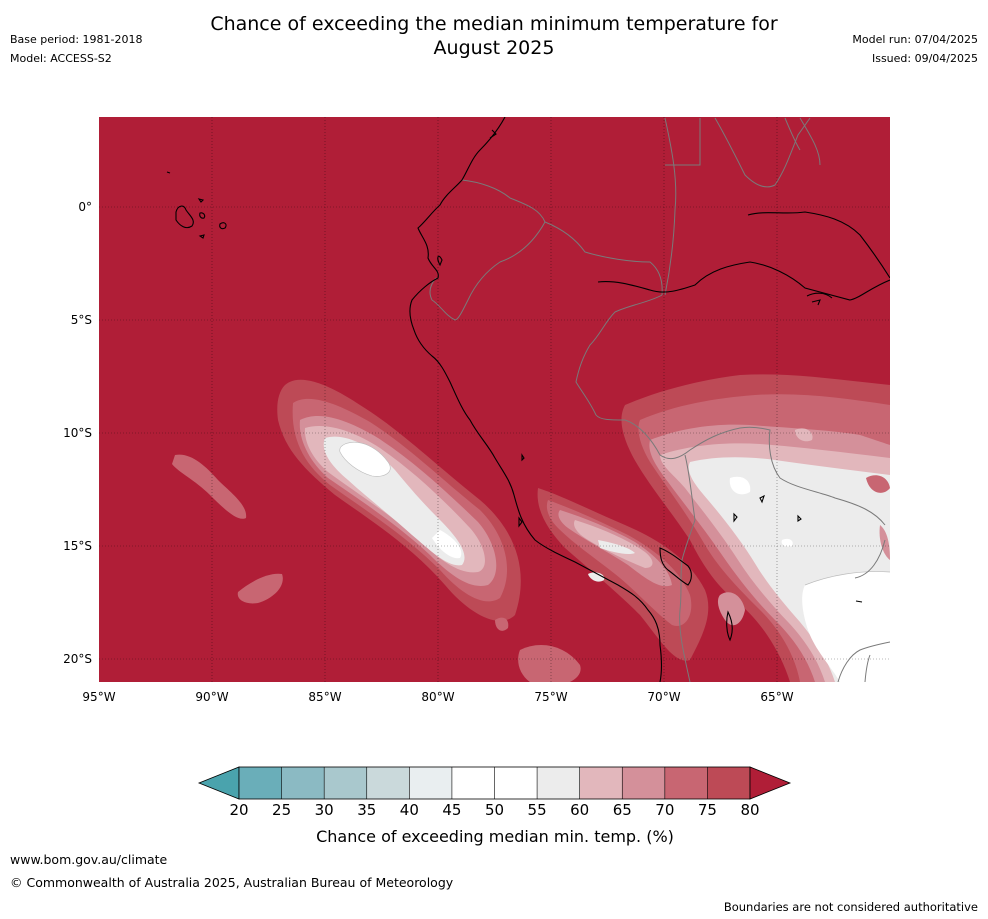 Image resolution: width=988 pixels, height=919 pixels. I want to click on colorbar-tick-label: 70, so click(665, 810).